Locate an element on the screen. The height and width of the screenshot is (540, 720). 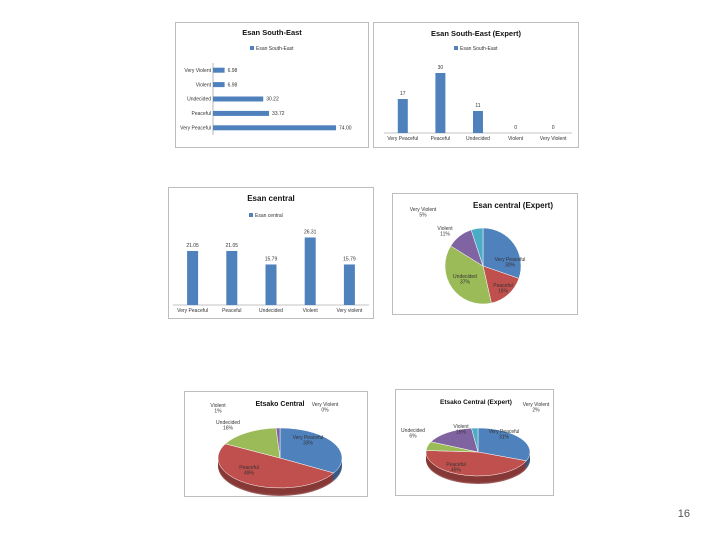
data-label: 26.31 is located at coordinates (310, 232).